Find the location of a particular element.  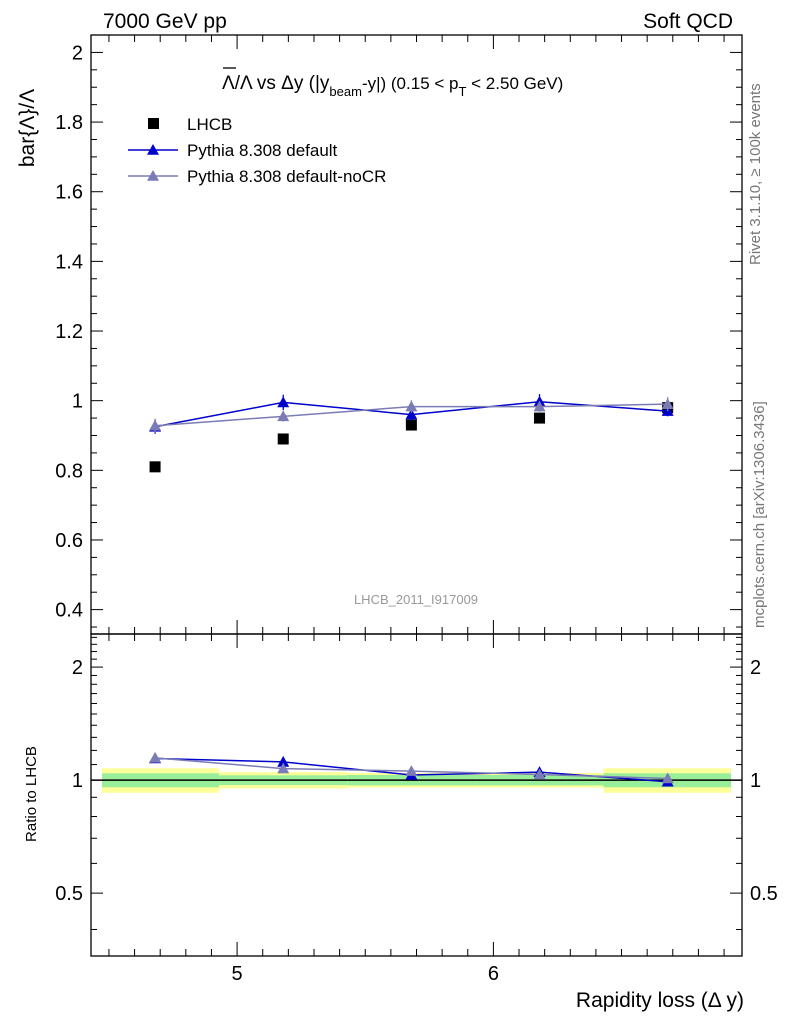

y-tick-label: 1.4 is located at coordinates (69, 262).